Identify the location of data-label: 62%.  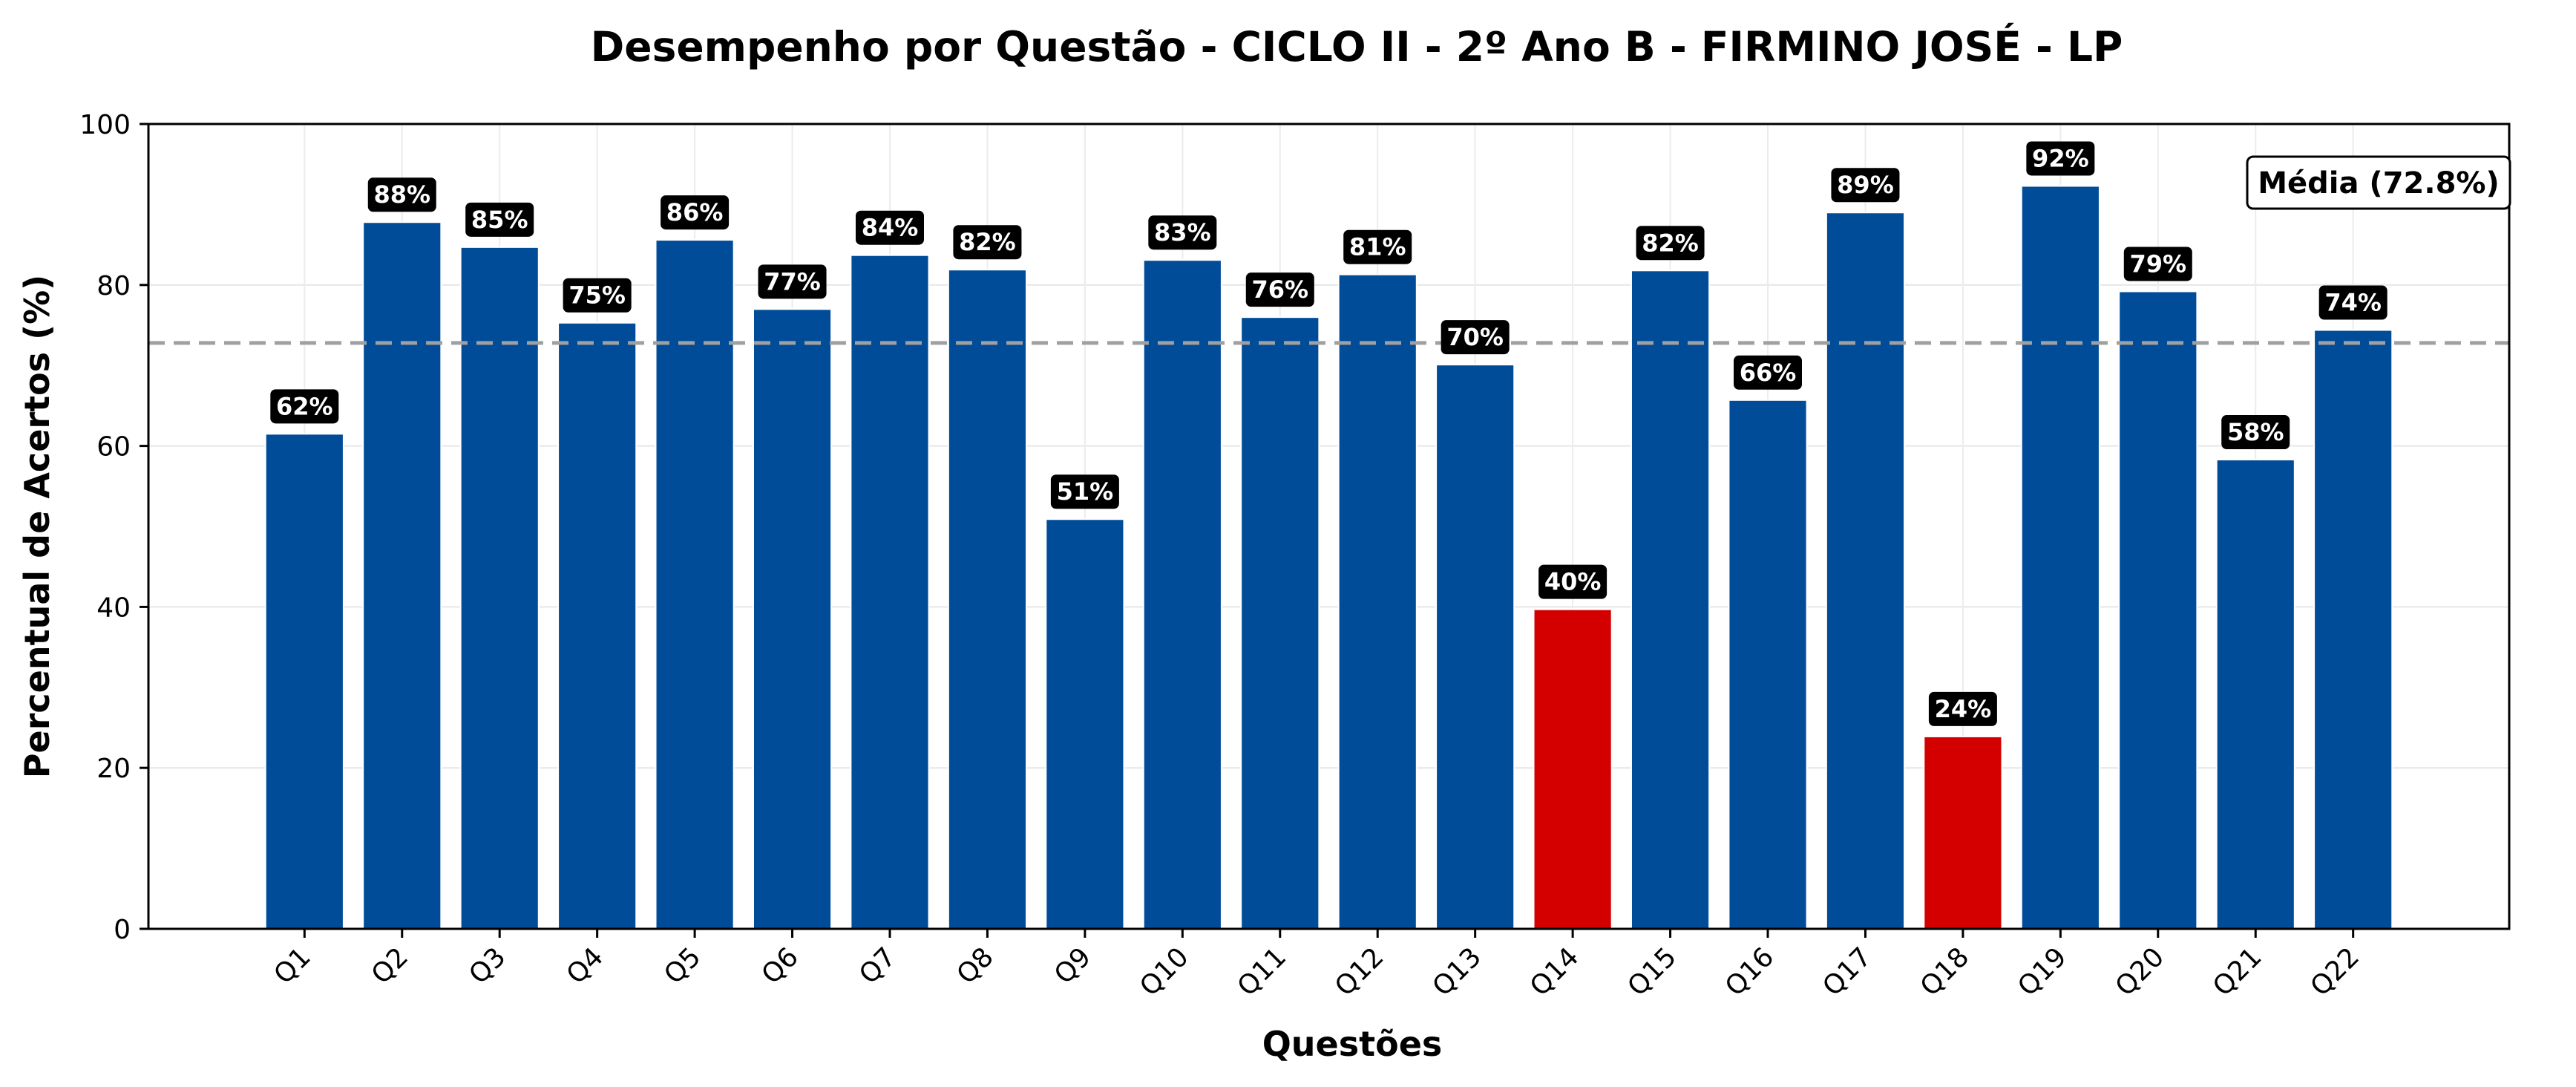
(304, 406).